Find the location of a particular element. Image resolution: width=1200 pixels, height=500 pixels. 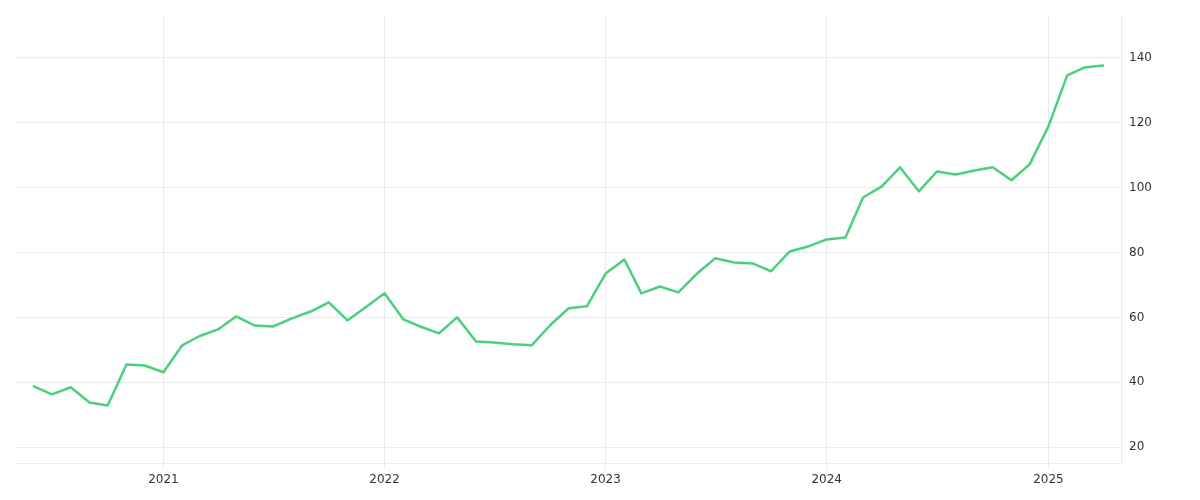

y-tick-label: 140 is located at coordinates (1140, 56).